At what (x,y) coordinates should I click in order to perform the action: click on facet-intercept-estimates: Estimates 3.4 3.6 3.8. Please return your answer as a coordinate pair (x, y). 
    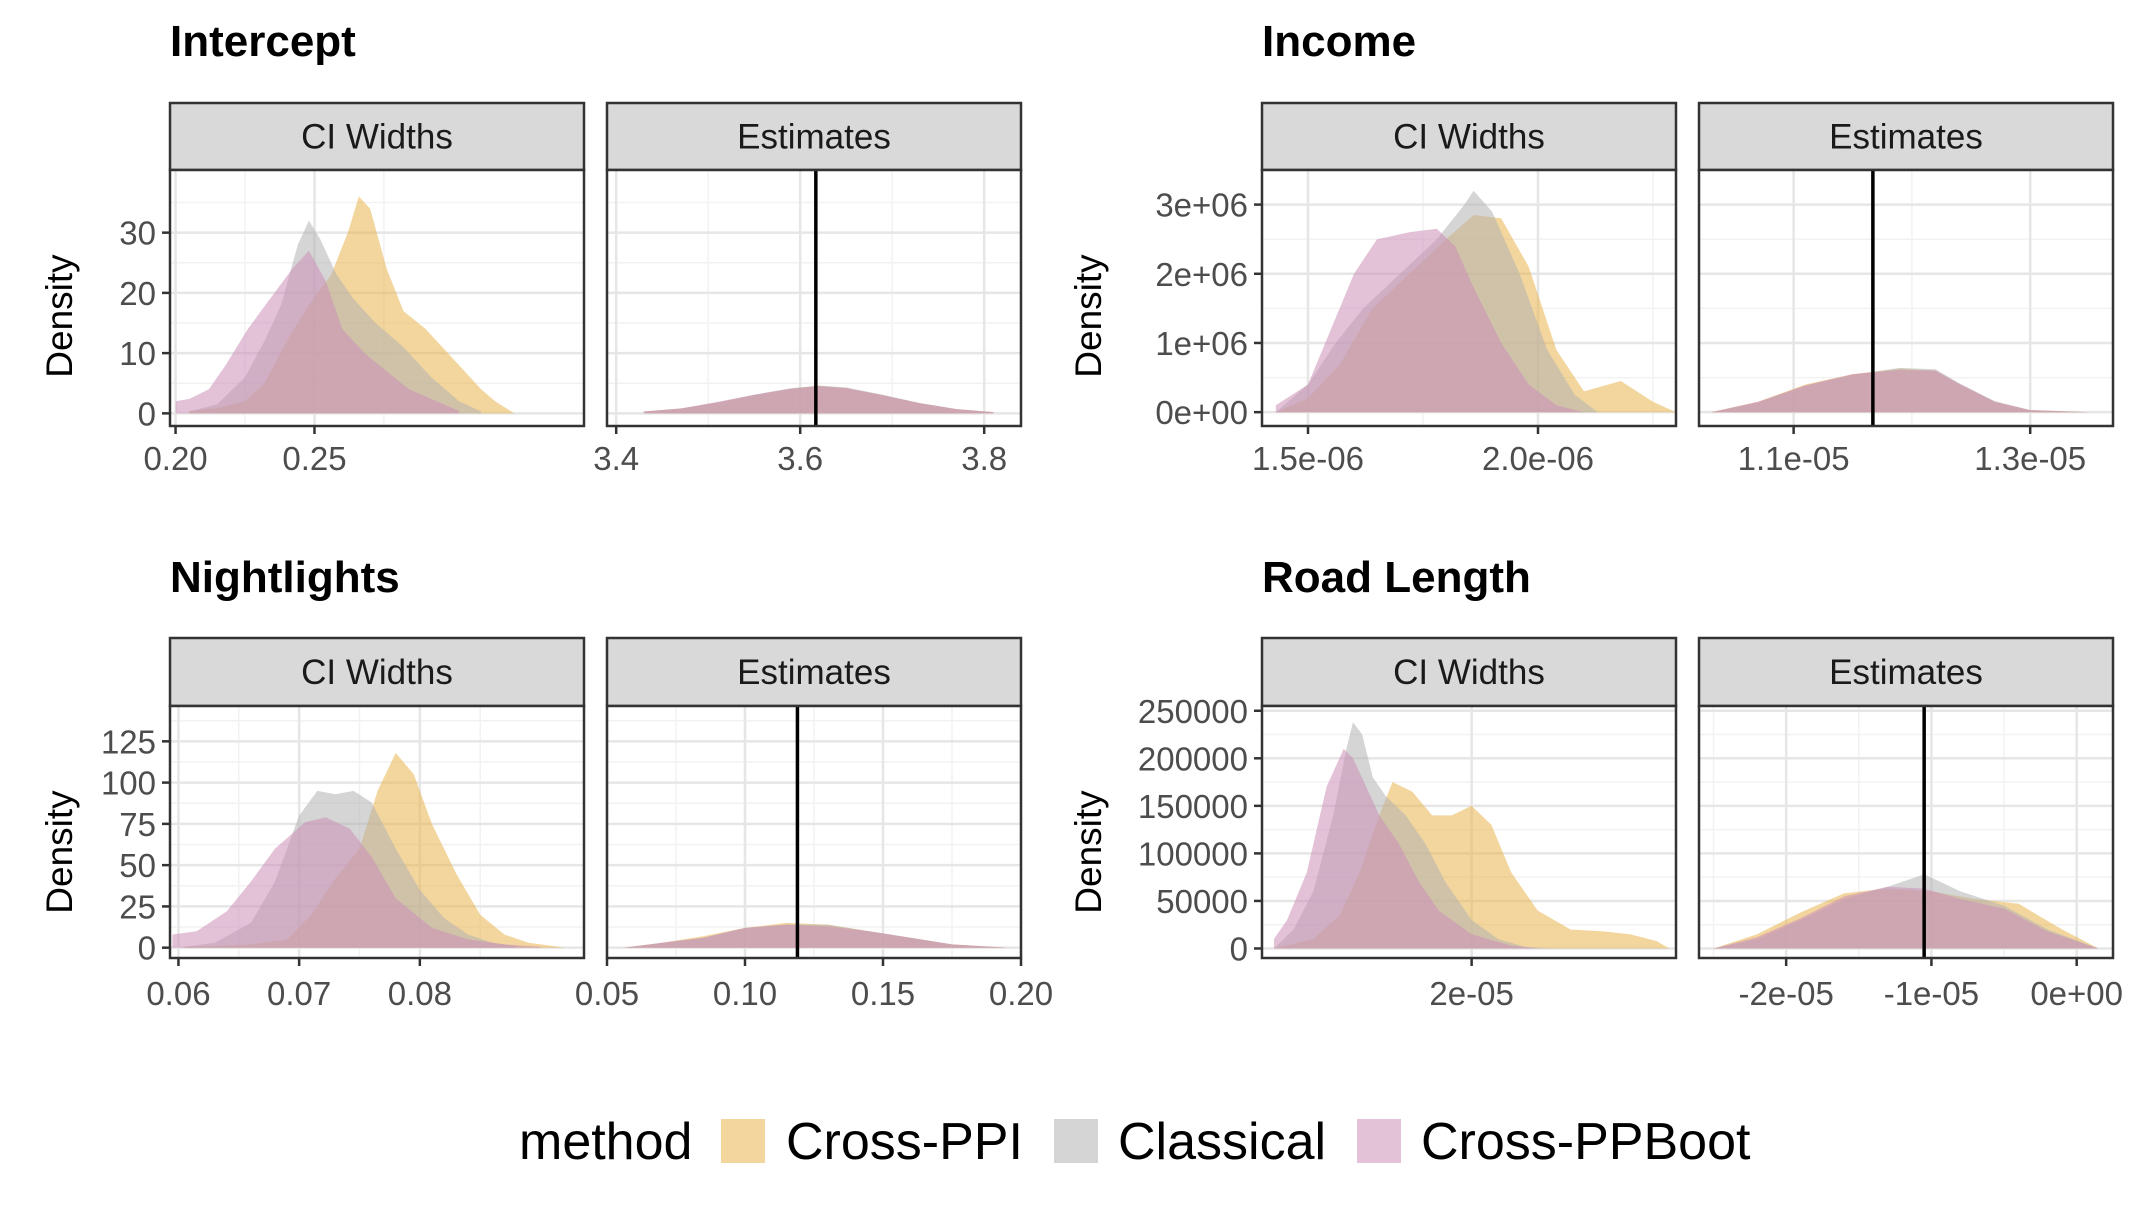
    Looking at the image, I should click on (808, 289).